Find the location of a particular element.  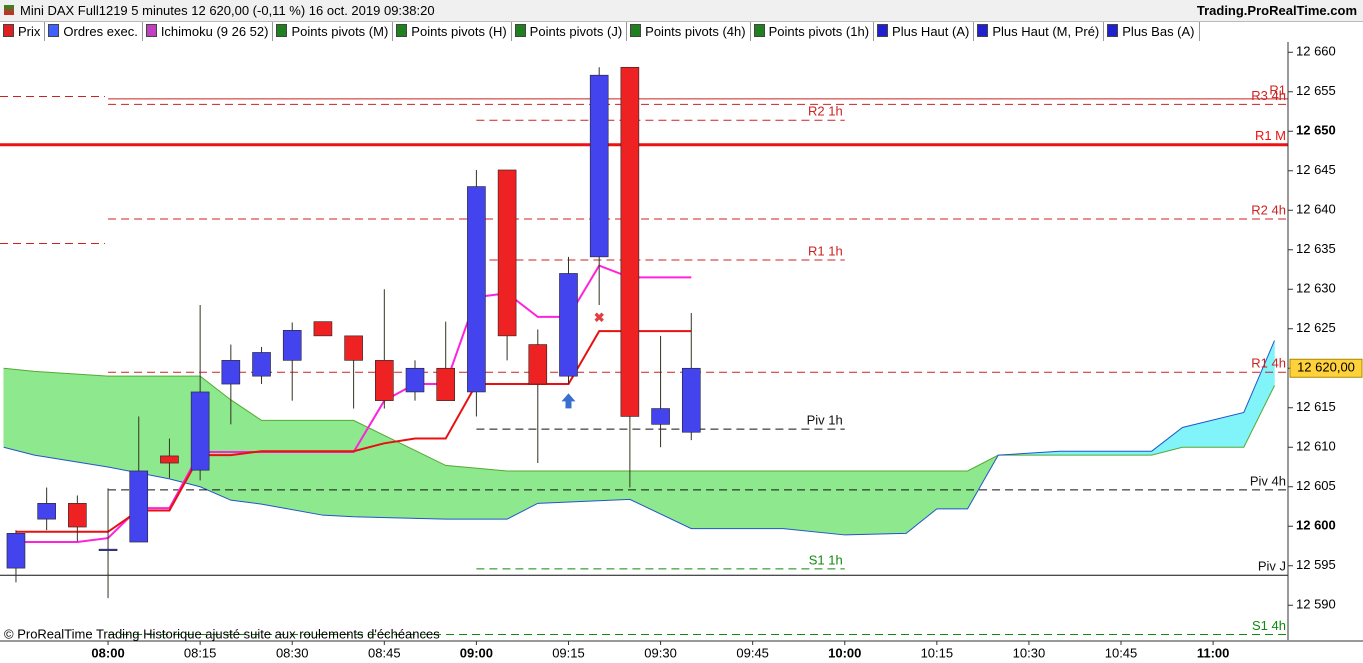

indicator-tab: Points pivots (4h) is located at coordinates (689, 31).